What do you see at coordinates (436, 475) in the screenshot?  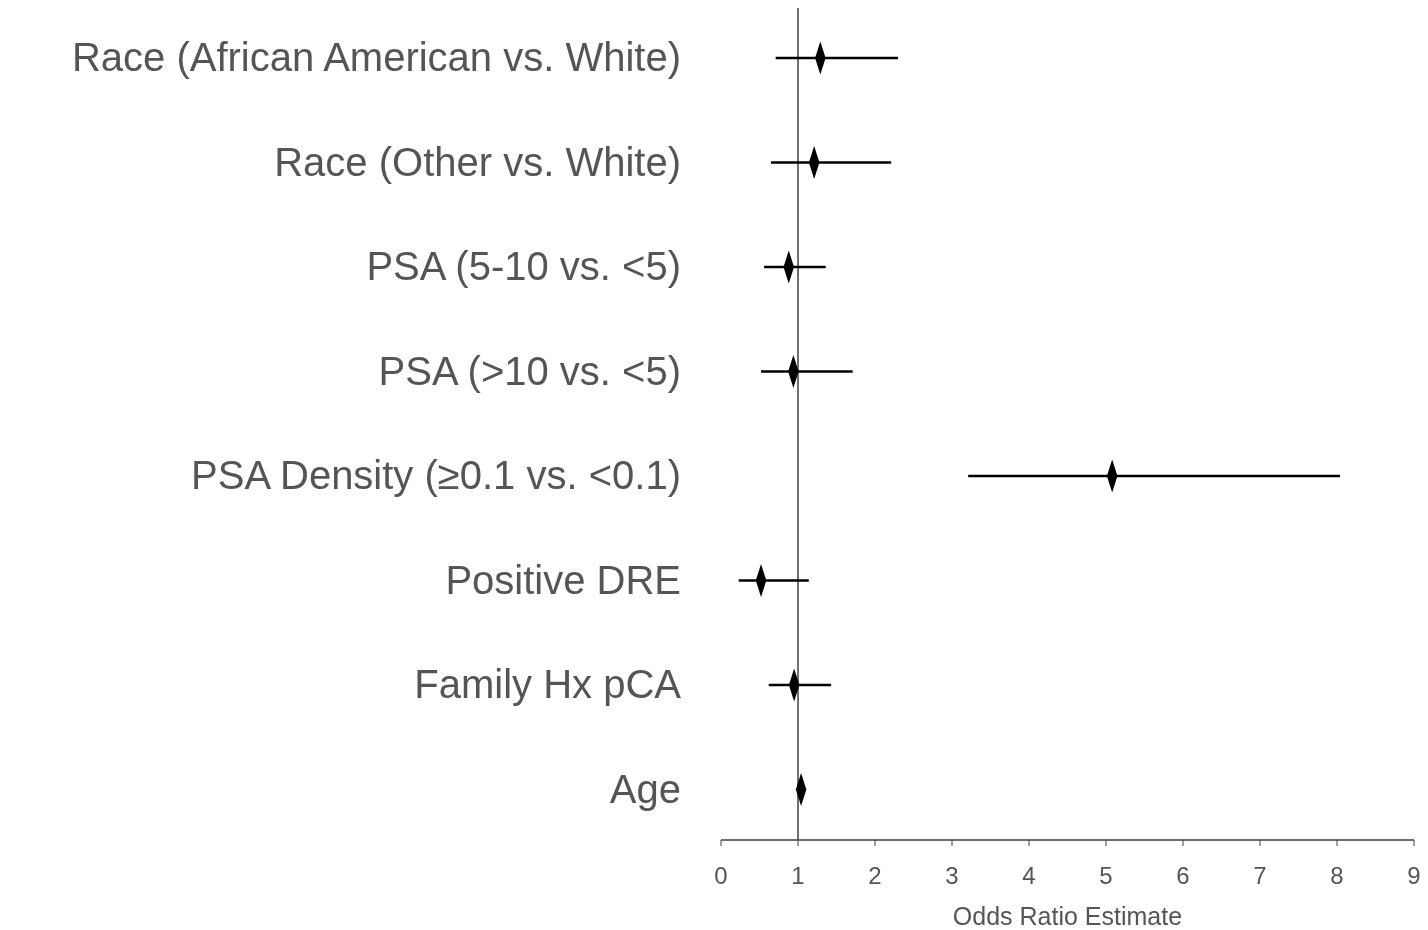 I see `y-tick-label: PSA Density (≥0.1 vs. <0.1)` at bounding box center [436, 475].